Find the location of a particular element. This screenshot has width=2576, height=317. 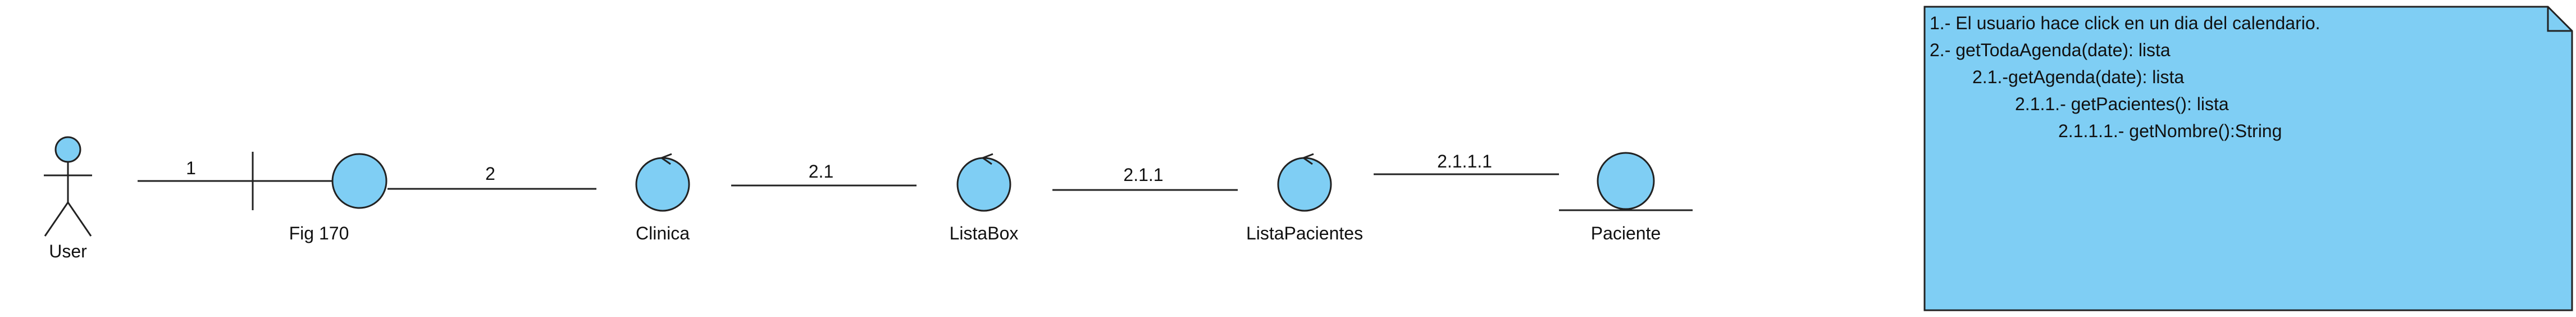

link-clinica-listabox: 2.1 is located at coordinates (824, 174).